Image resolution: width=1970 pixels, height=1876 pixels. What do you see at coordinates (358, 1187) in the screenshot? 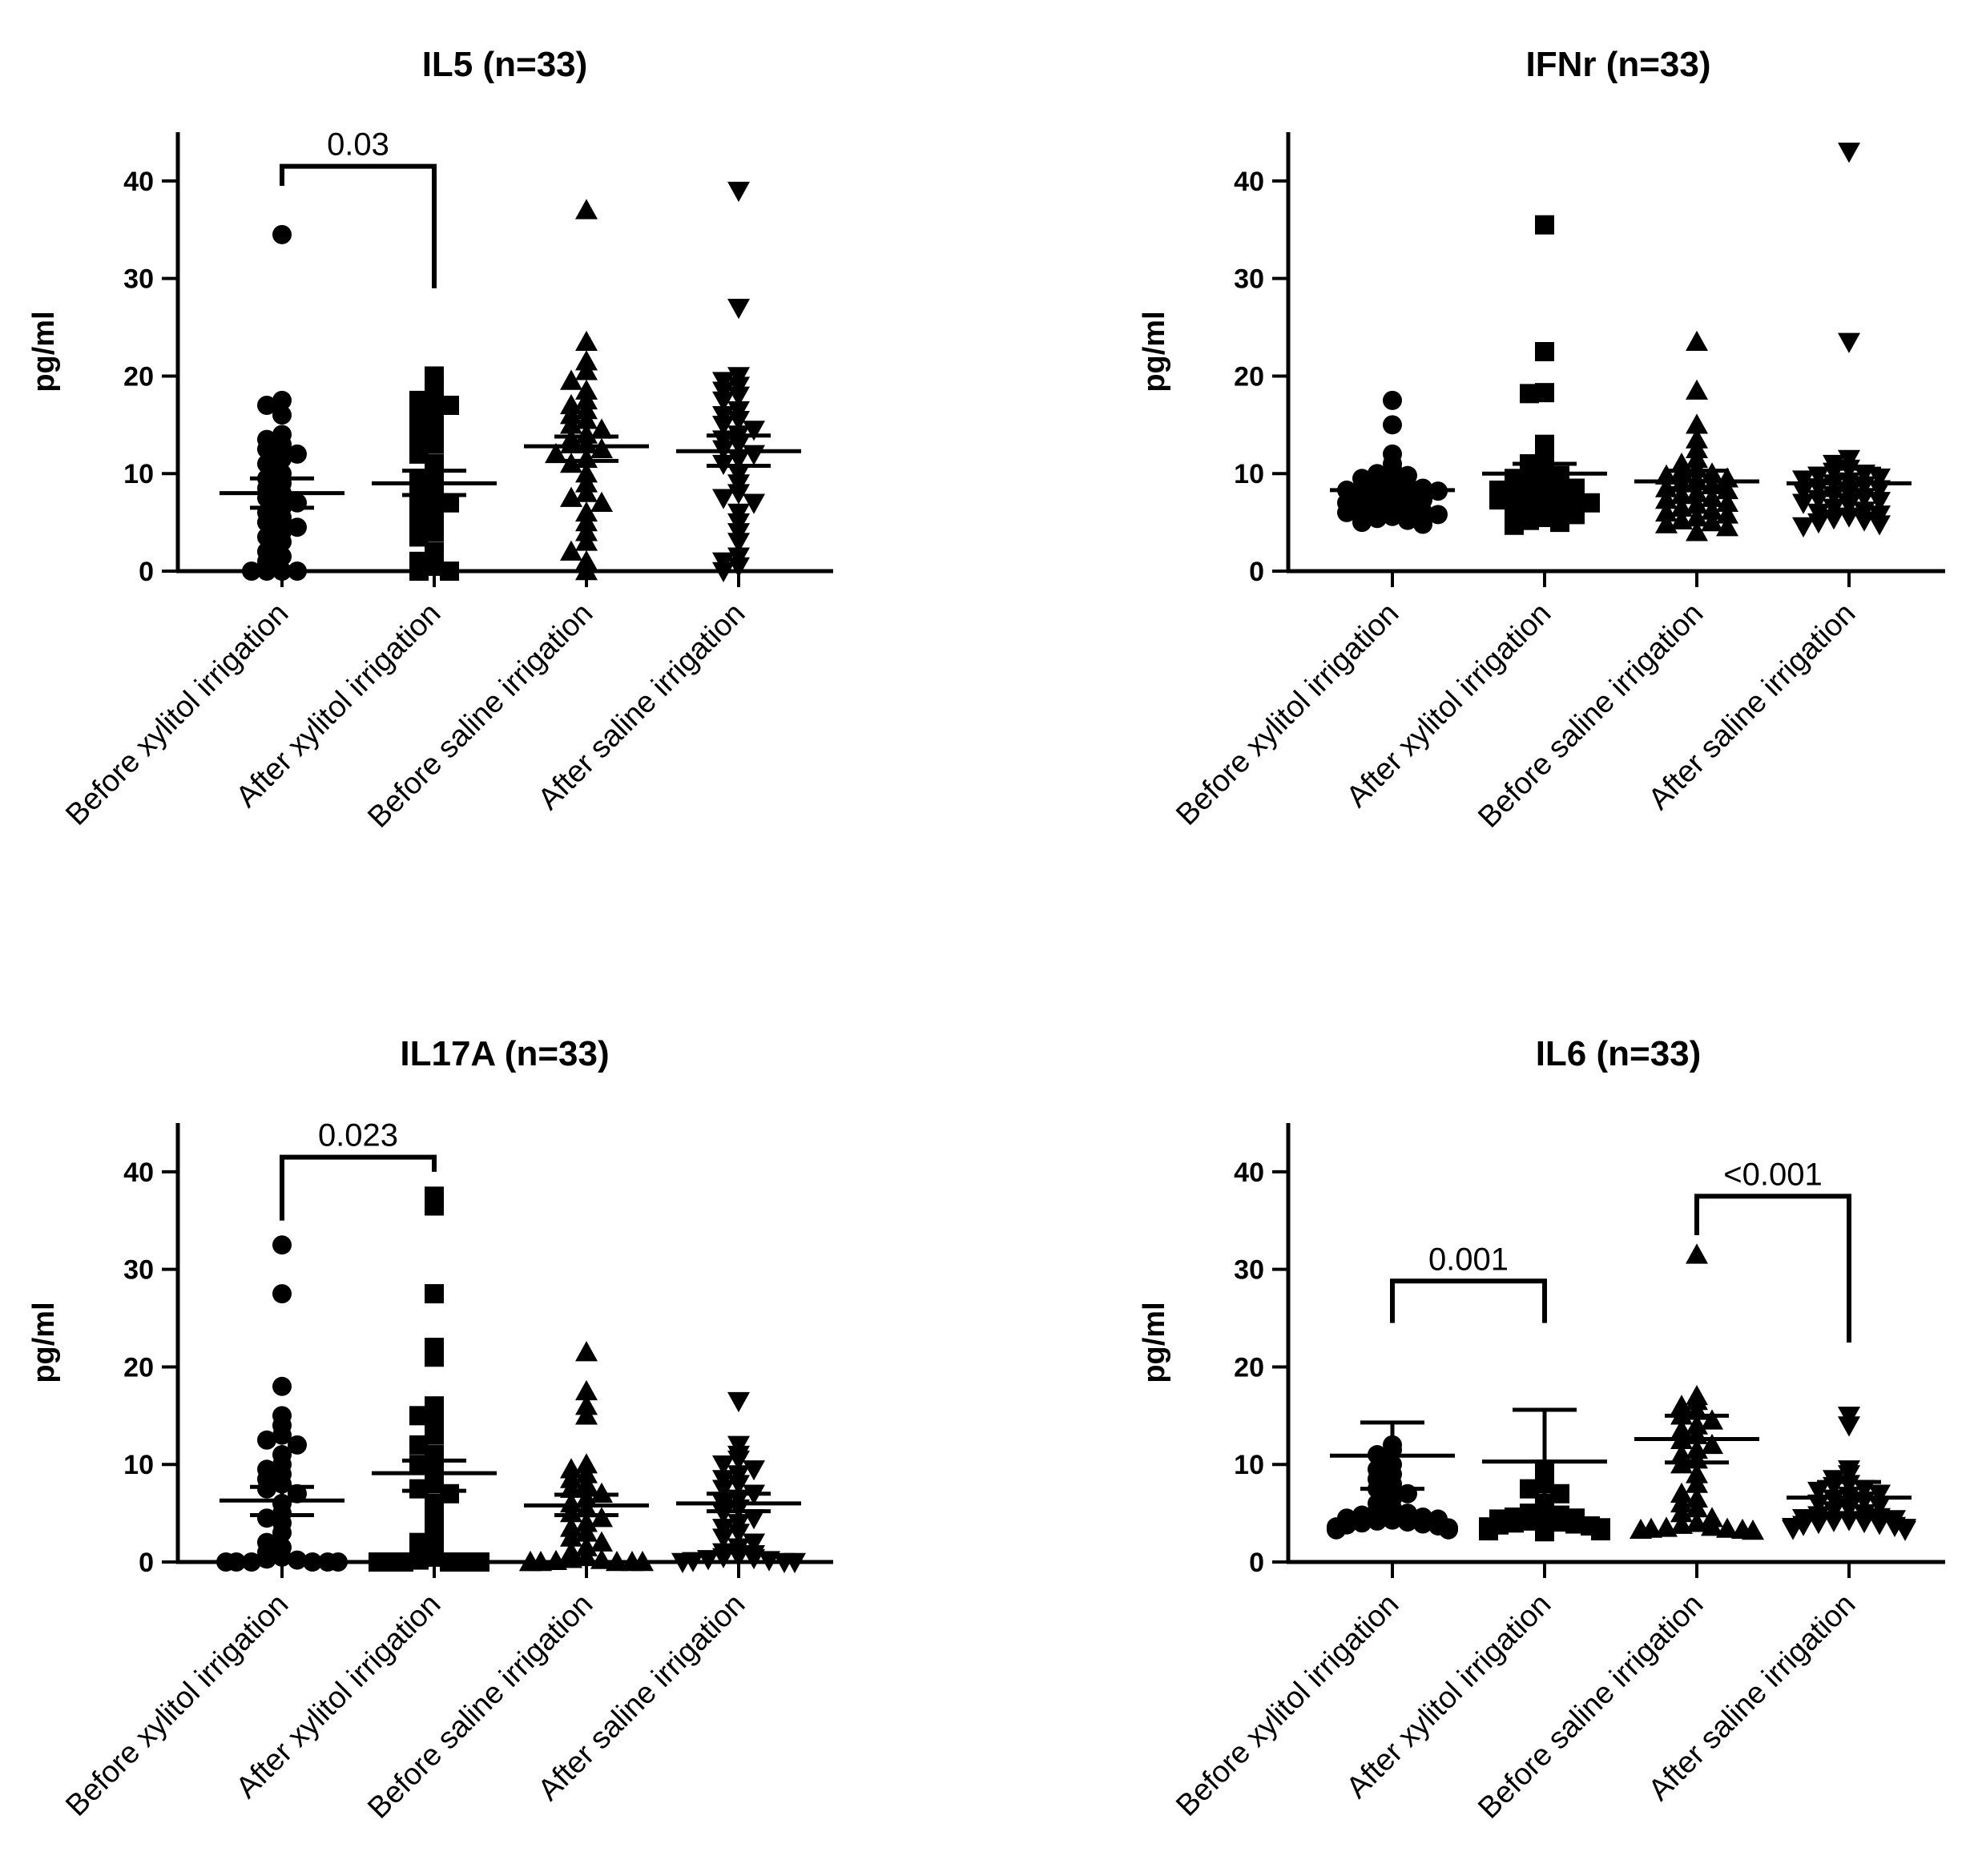
I see `significance-bracket` at bounding box center [358, 1187].